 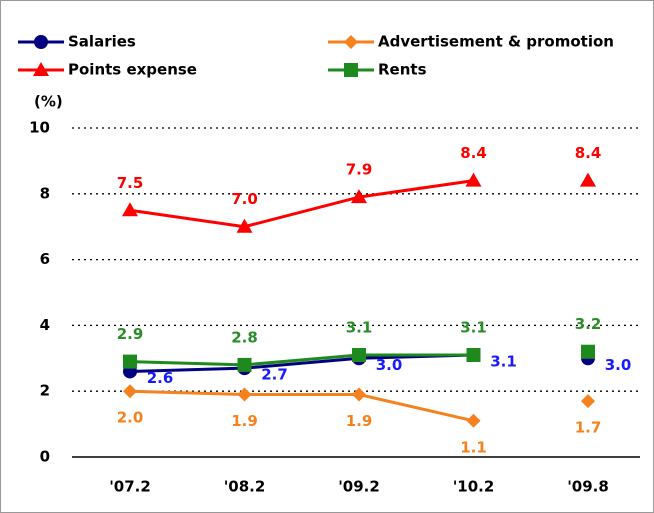 I want to click on legend-label: Advertisement & promotion, so click(x=496, y=42).